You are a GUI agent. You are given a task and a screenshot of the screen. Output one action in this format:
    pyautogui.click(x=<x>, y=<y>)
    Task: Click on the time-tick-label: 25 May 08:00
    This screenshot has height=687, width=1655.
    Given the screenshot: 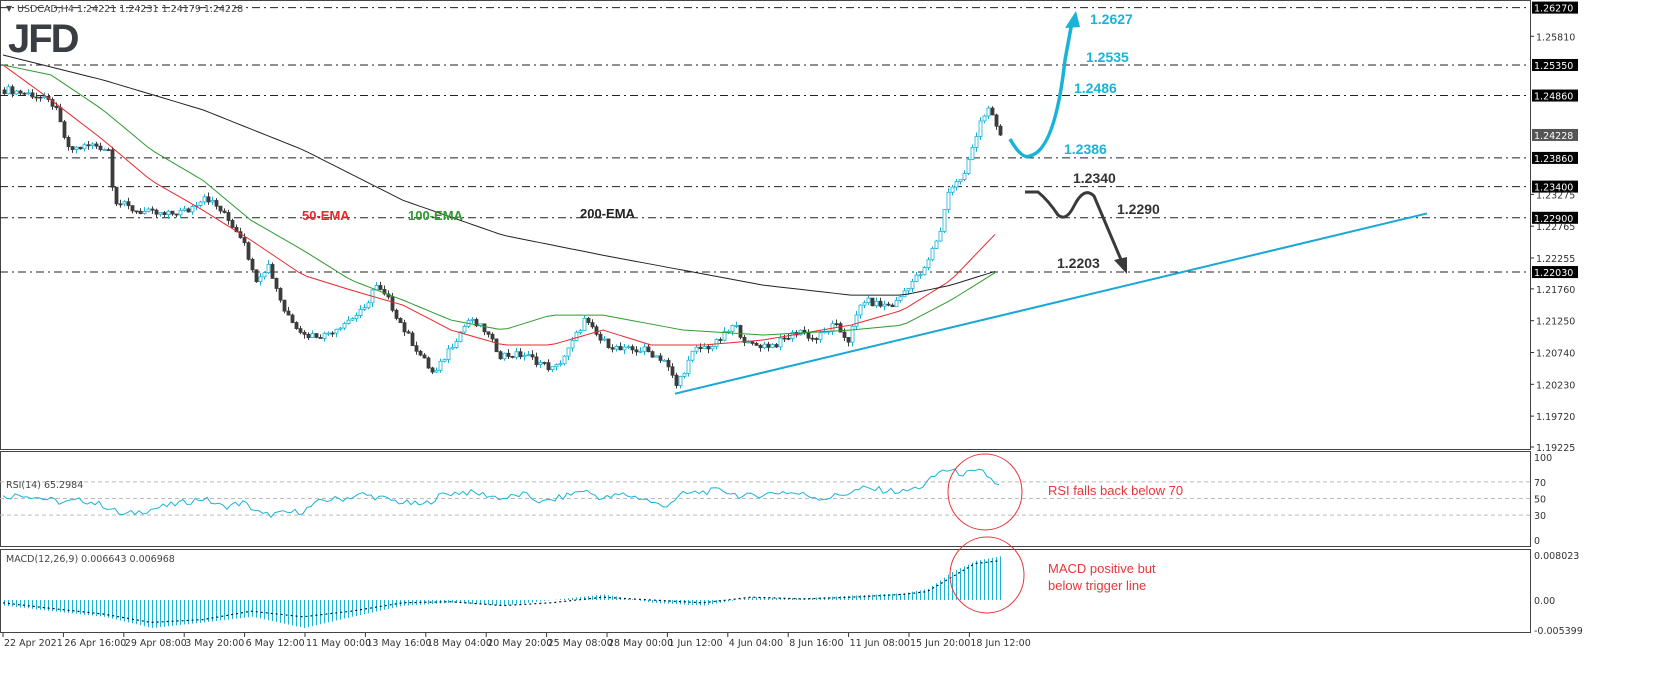 What is the action you would take?
    pyautogui.click(x=580, y=643)
    